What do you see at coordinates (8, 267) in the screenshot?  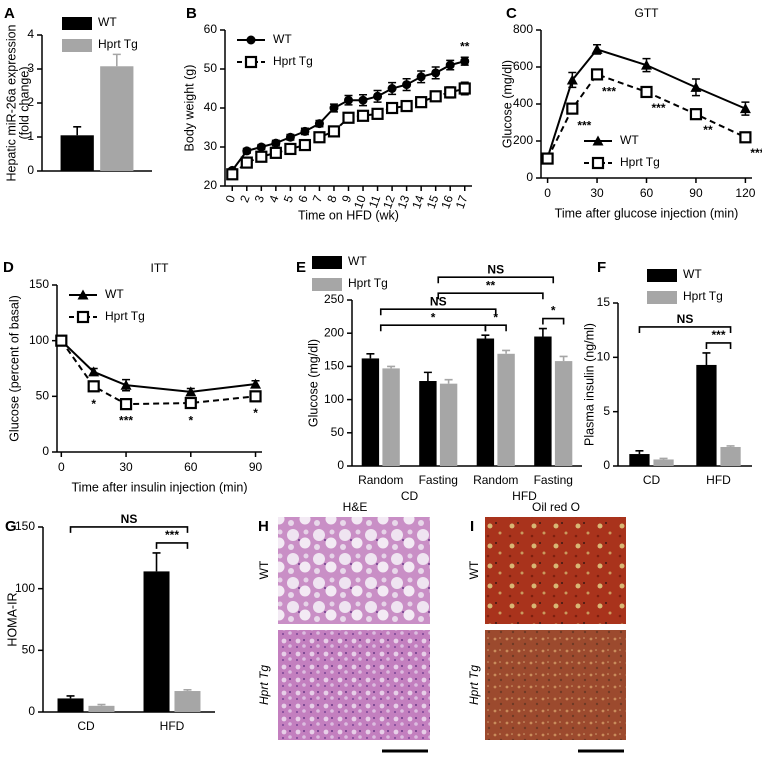 I see `panel-letter: D` at bounding box center [8, 267].